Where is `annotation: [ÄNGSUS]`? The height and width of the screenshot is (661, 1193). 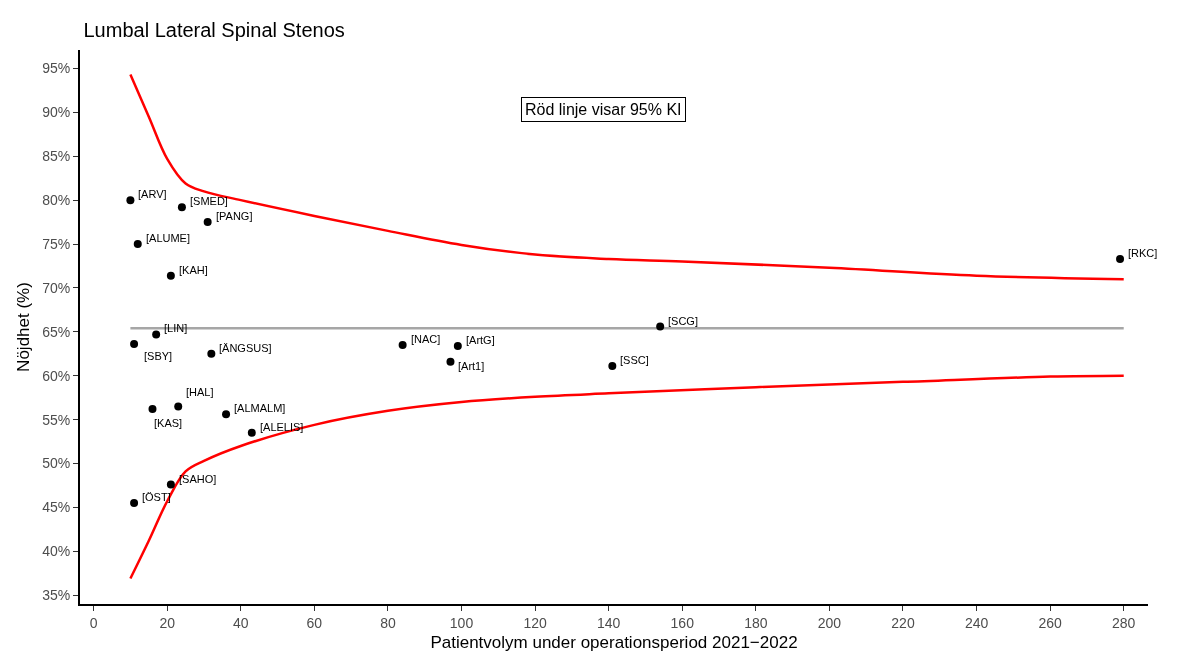 annotation: [ÄNGSUS] is located at coordinates (245, 348).